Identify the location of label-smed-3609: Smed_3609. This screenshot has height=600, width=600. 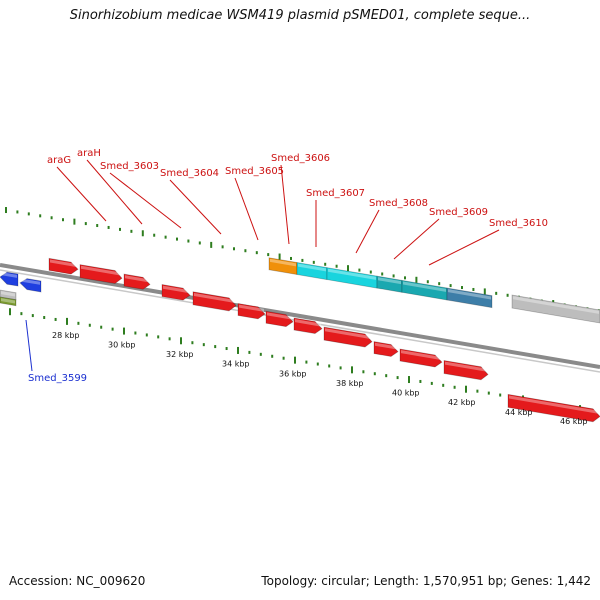
(458, 212).